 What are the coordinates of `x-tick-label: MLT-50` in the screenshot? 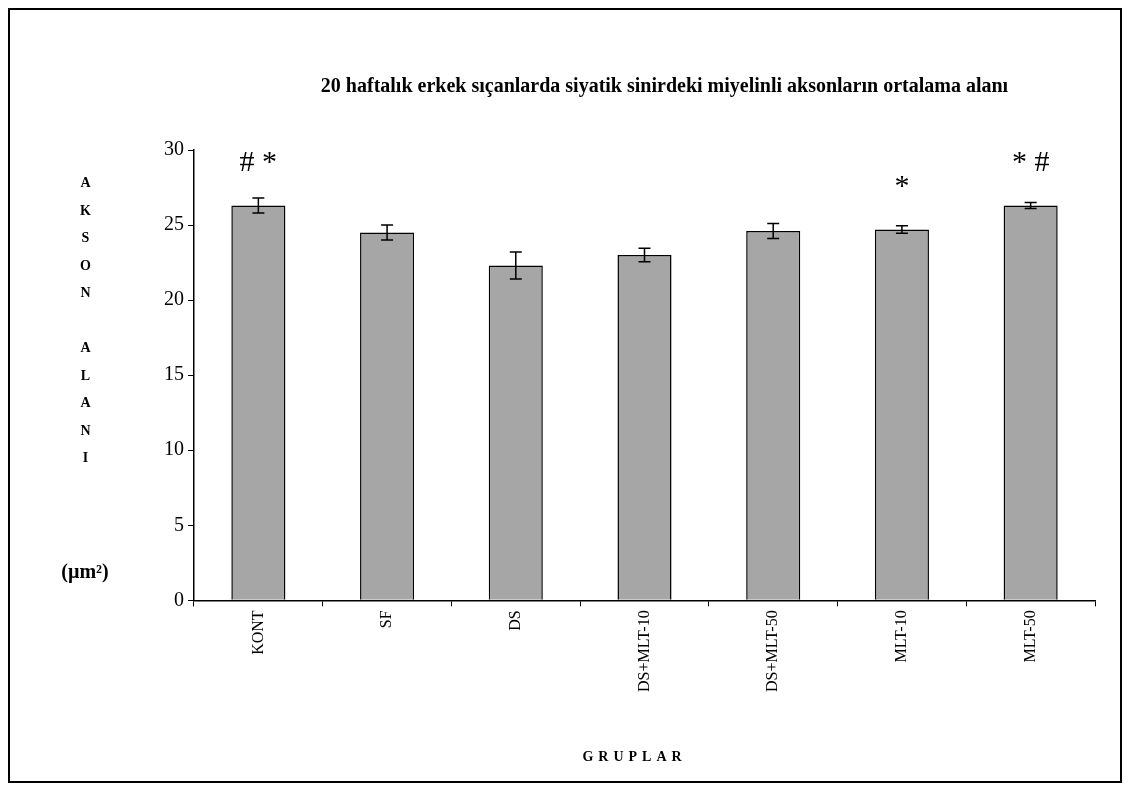 It's located at (1029, 636).